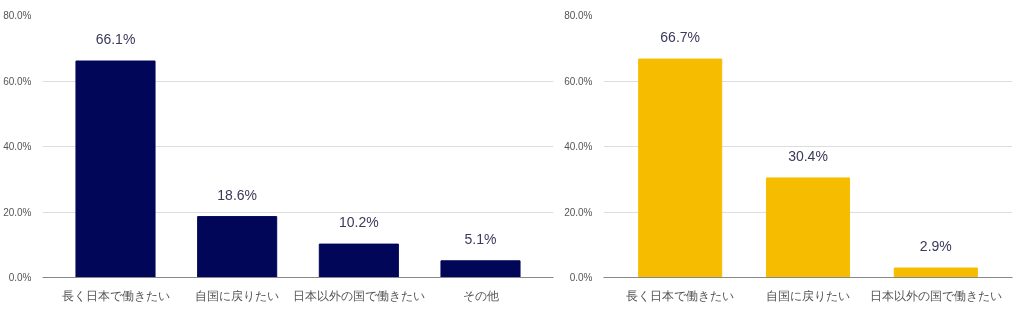 This screenshot has height=312, width=1024. I want to click on data-label: 66.7%, so click(680, 37).